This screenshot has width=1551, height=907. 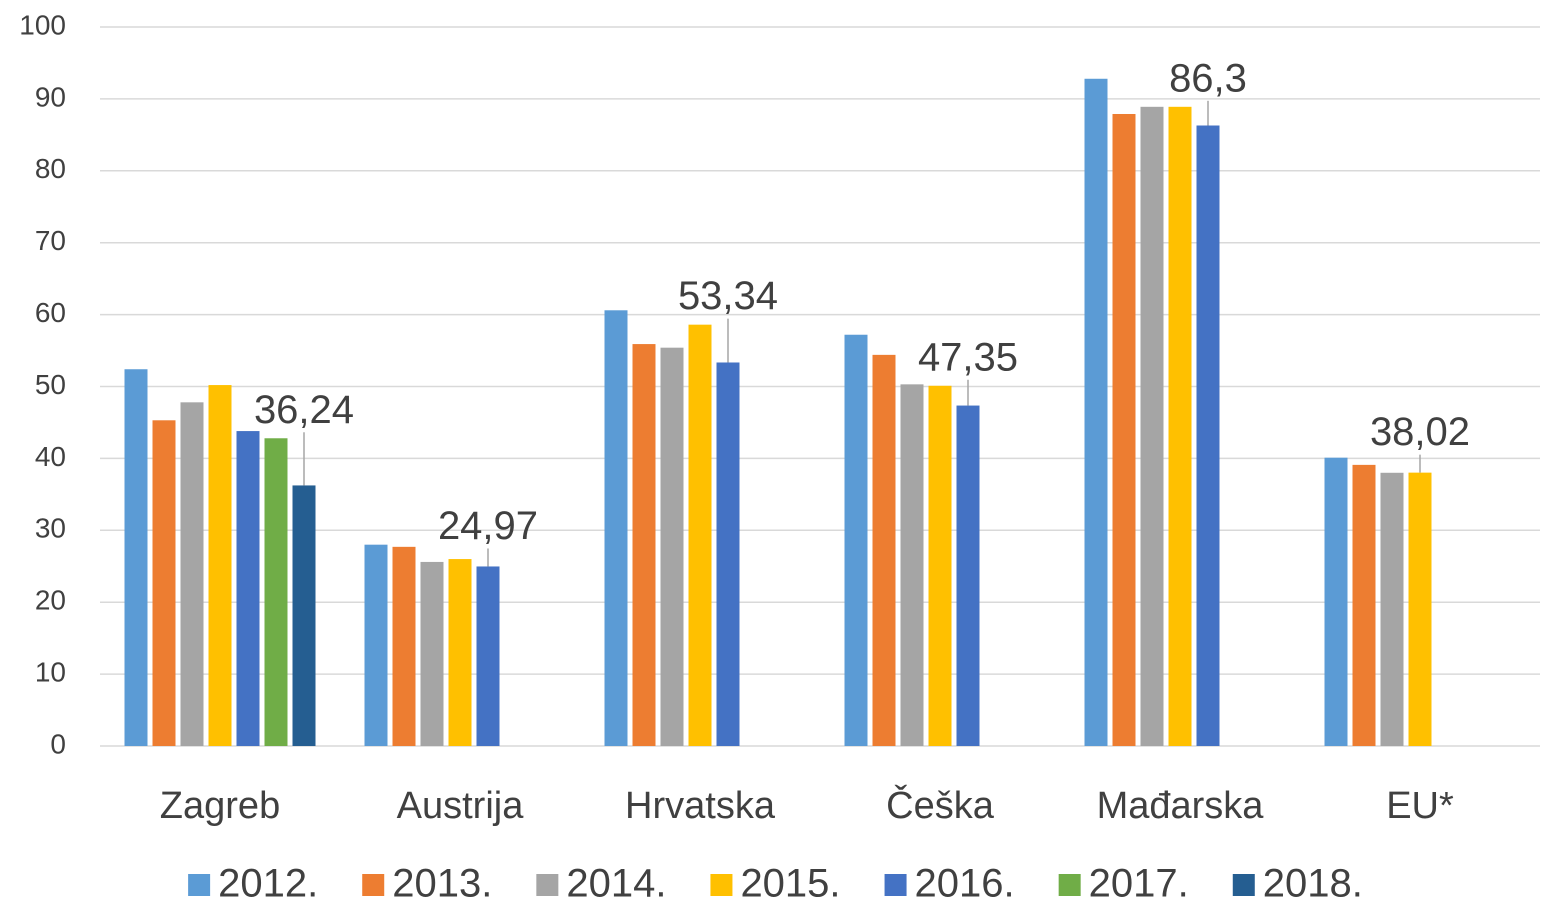 What do you see at coordinates (728, 296) in the screenshot?
I see `data-label: 53,34` at bounding box center [728, 296].